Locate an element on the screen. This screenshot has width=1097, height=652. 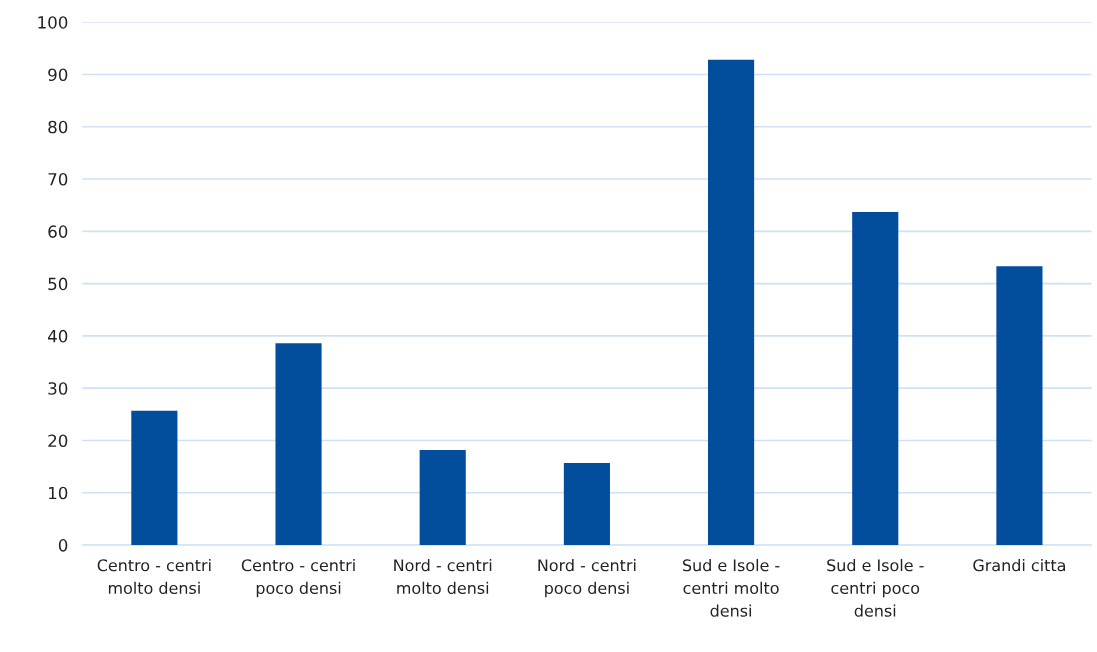
y-tick-label: 100 is located at coordinates (53, 22).